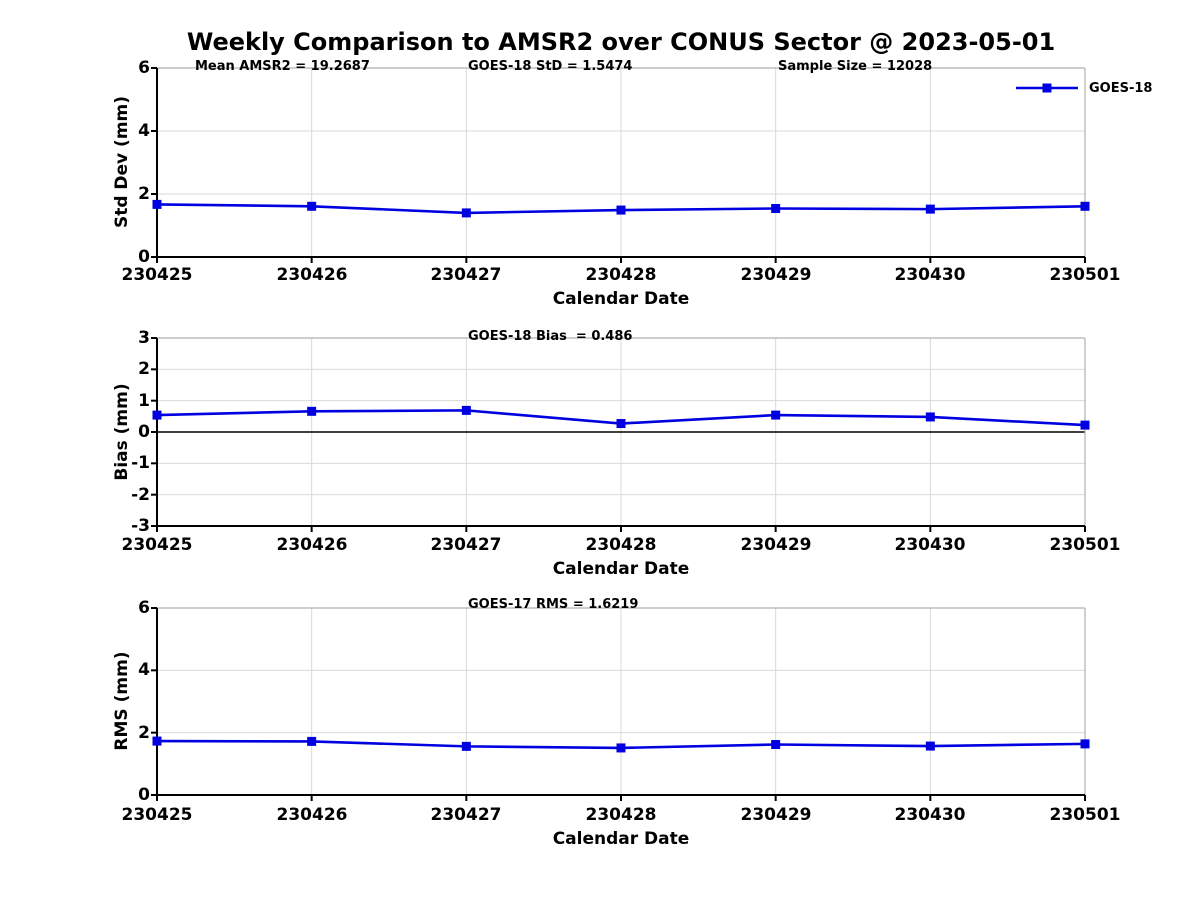 Image resolution: width=1200 pixels, height=900 pixels. What do you see at coordinates (122, 432) in the screenshot?
I see `bias-y-axis-label: Bias (mm)` at bounding box center [122, 432].